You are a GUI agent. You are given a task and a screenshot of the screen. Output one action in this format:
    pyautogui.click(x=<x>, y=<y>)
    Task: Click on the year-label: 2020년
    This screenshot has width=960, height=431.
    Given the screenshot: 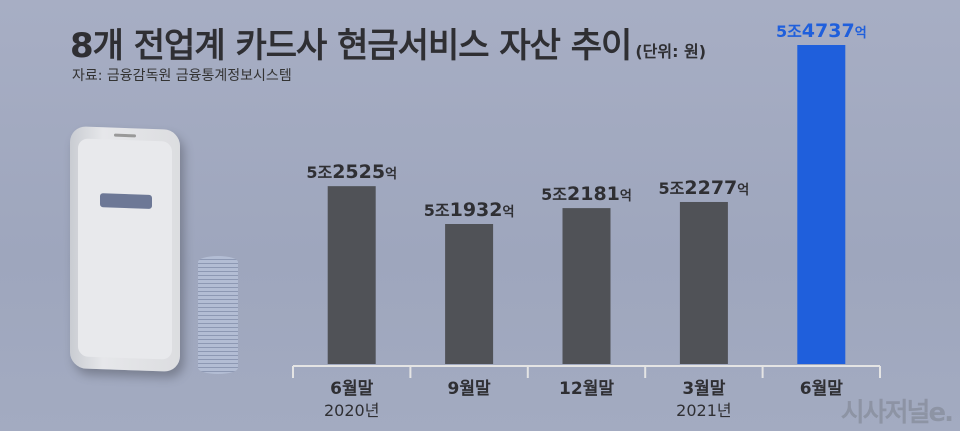 What is the action you would take?
    pyautogui.click(x=351, y=410)
    